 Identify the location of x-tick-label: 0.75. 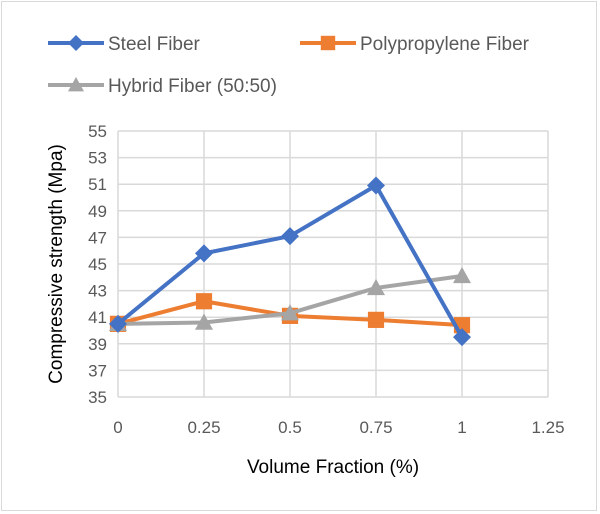
(375, 427).